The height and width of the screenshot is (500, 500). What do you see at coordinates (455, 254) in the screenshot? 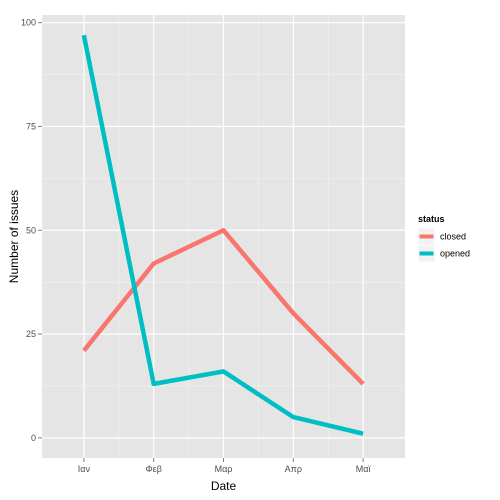
I see `legend-label-opened: opened` at bounding box center [455, 254].